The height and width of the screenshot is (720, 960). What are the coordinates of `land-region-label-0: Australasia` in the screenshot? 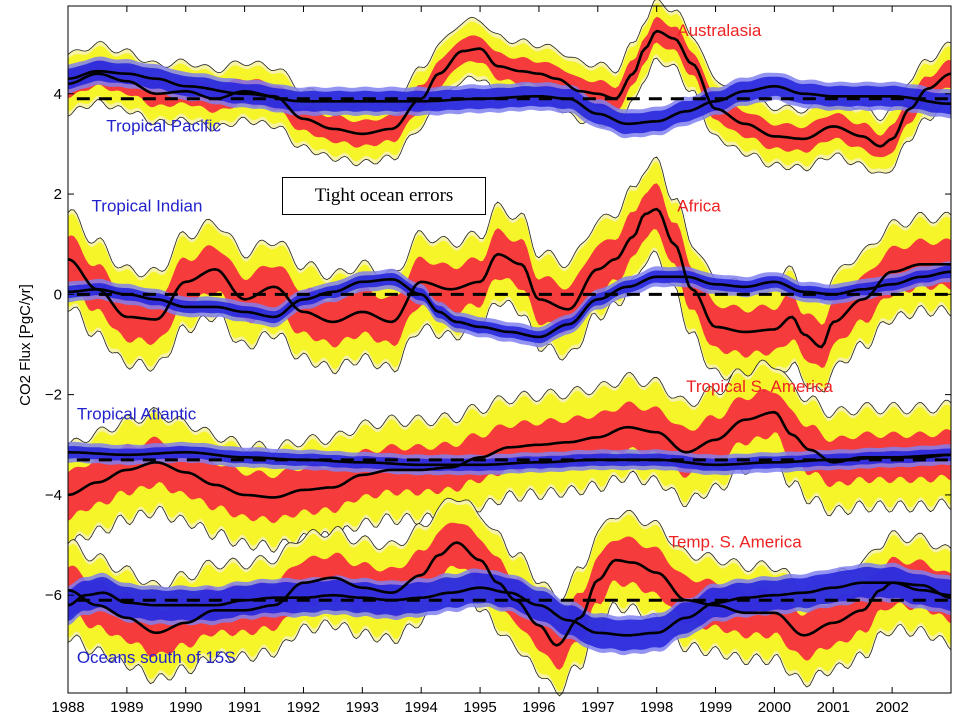 It's located at (719, 30).